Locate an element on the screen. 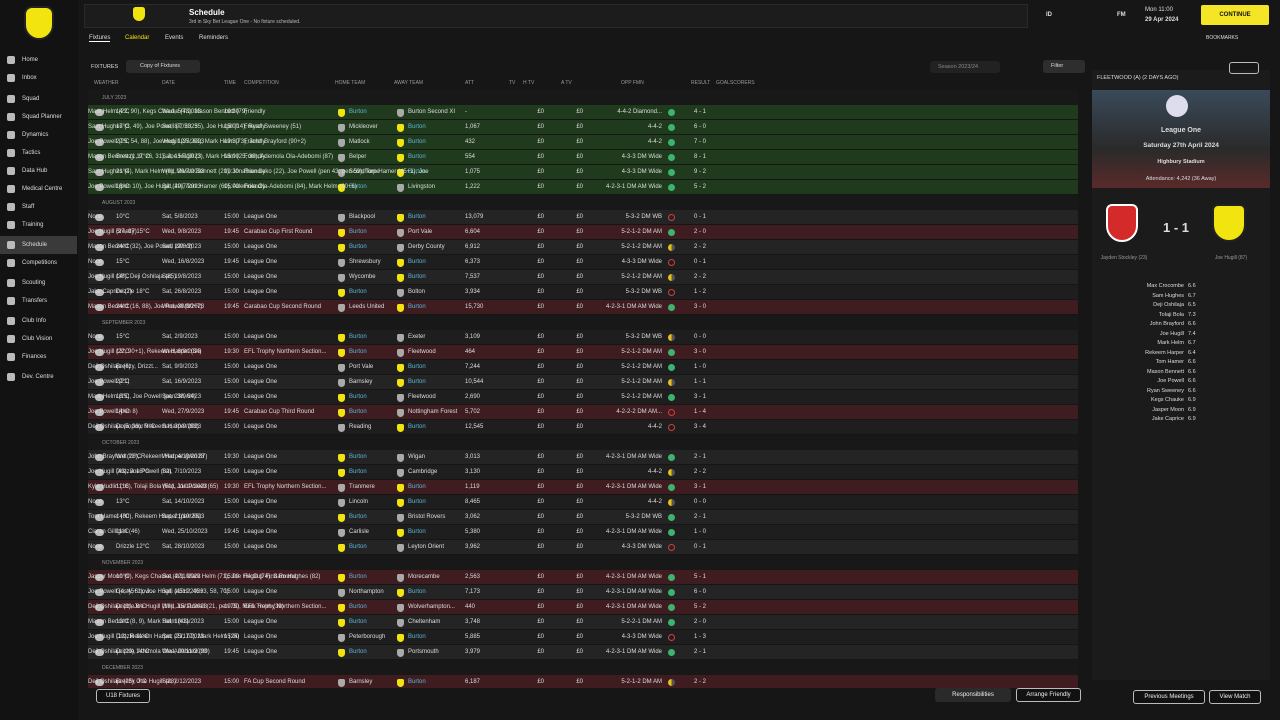  opp-formation: 5-3-2 DM WB is located at coordinates (643, 292).